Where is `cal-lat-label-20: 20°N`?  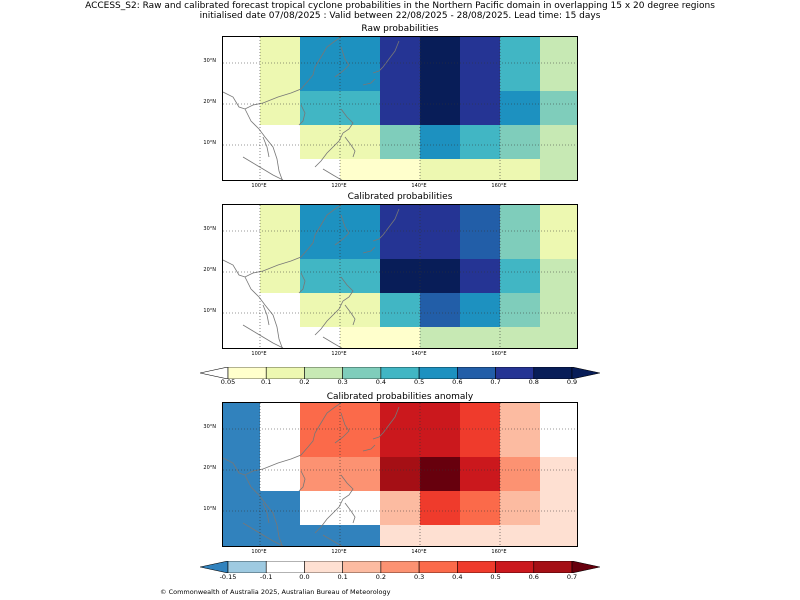
cal-lat-label-20: 20°N is located at coordinates (209, 270).